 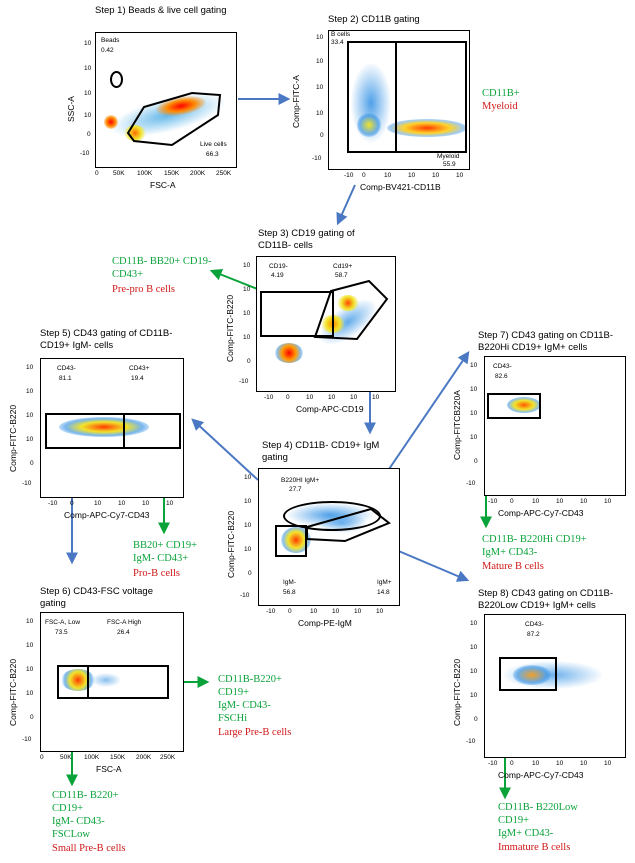 I want to click on step5-events, so click(x=104, y=427).